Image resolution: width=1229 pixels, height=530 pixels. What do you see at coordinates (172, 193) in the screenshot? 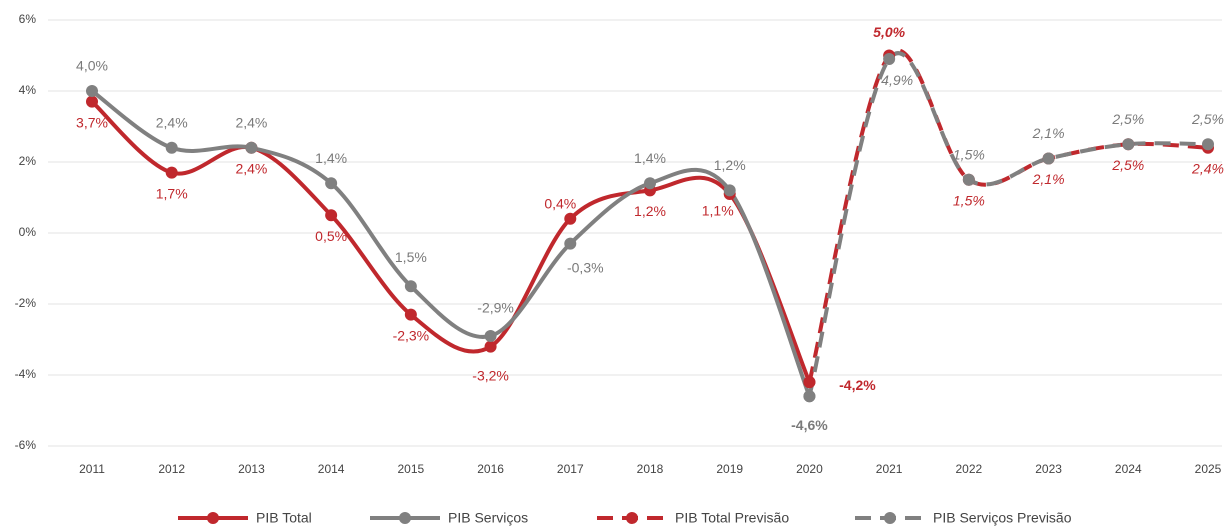
I see `data-label: 1,7%` at bounding box center [172, 193].